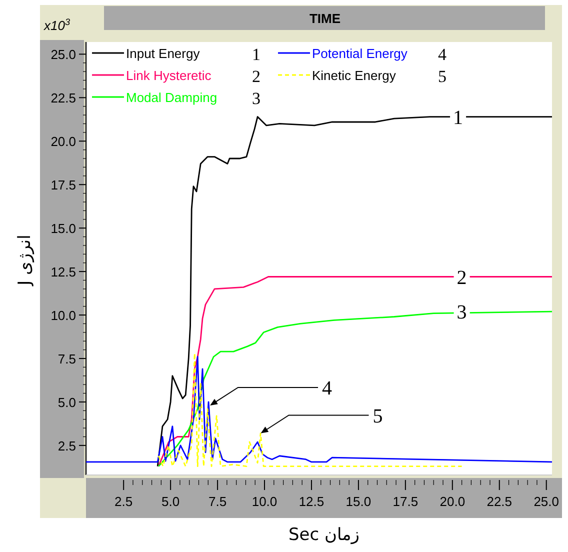 The image size is (568, 552). Describe the element at coordinates (63, 98) in the screenshot. I see `y-tick-label: 22.5` at that location.